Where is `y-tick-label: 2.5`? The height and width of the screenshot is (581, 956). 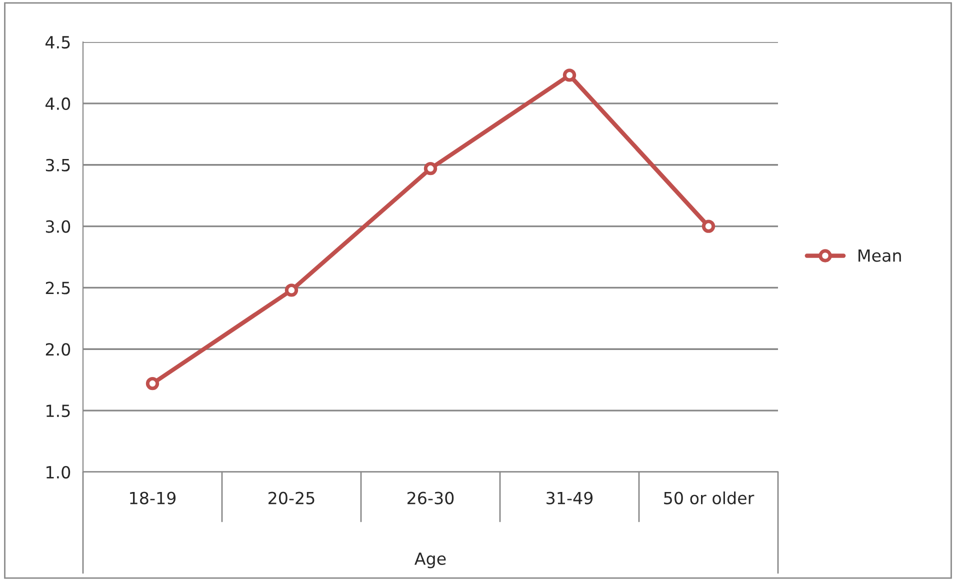
y-tick-label: 2.5 is located at coordinates (58, 288).